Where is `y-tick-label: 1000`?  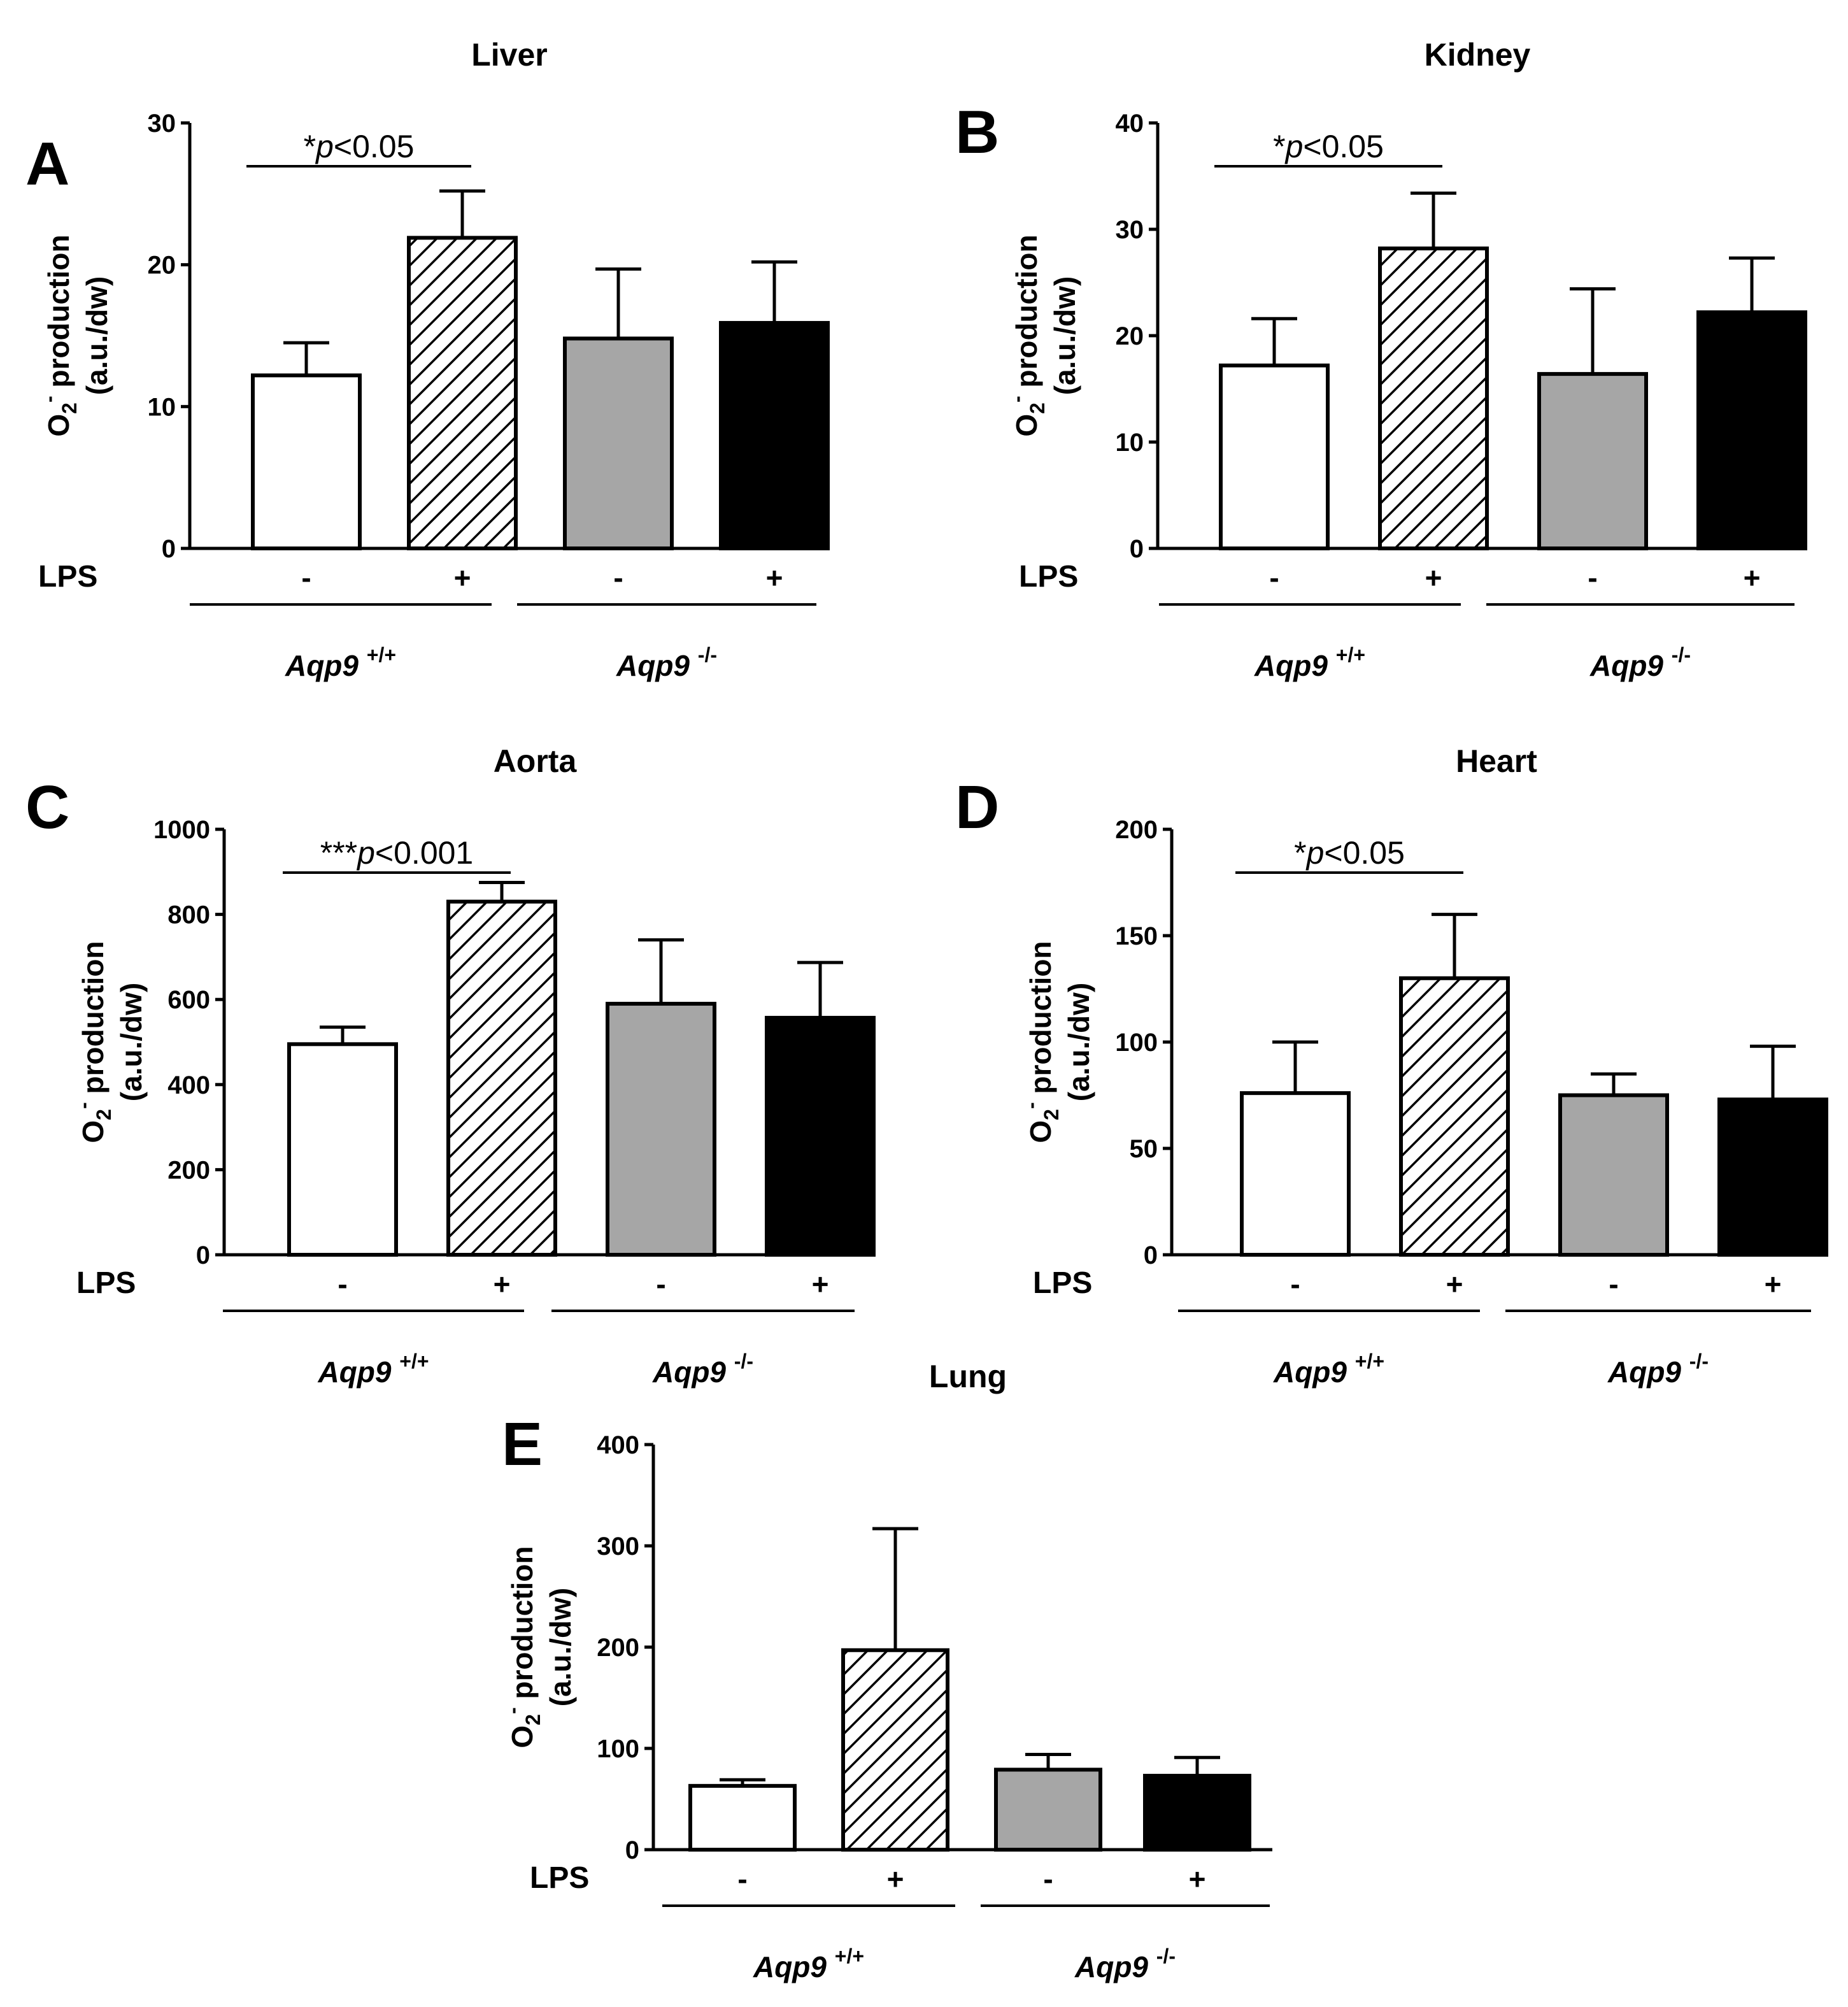
y-tick-label: 1000 is located at coordinates (182, 830).